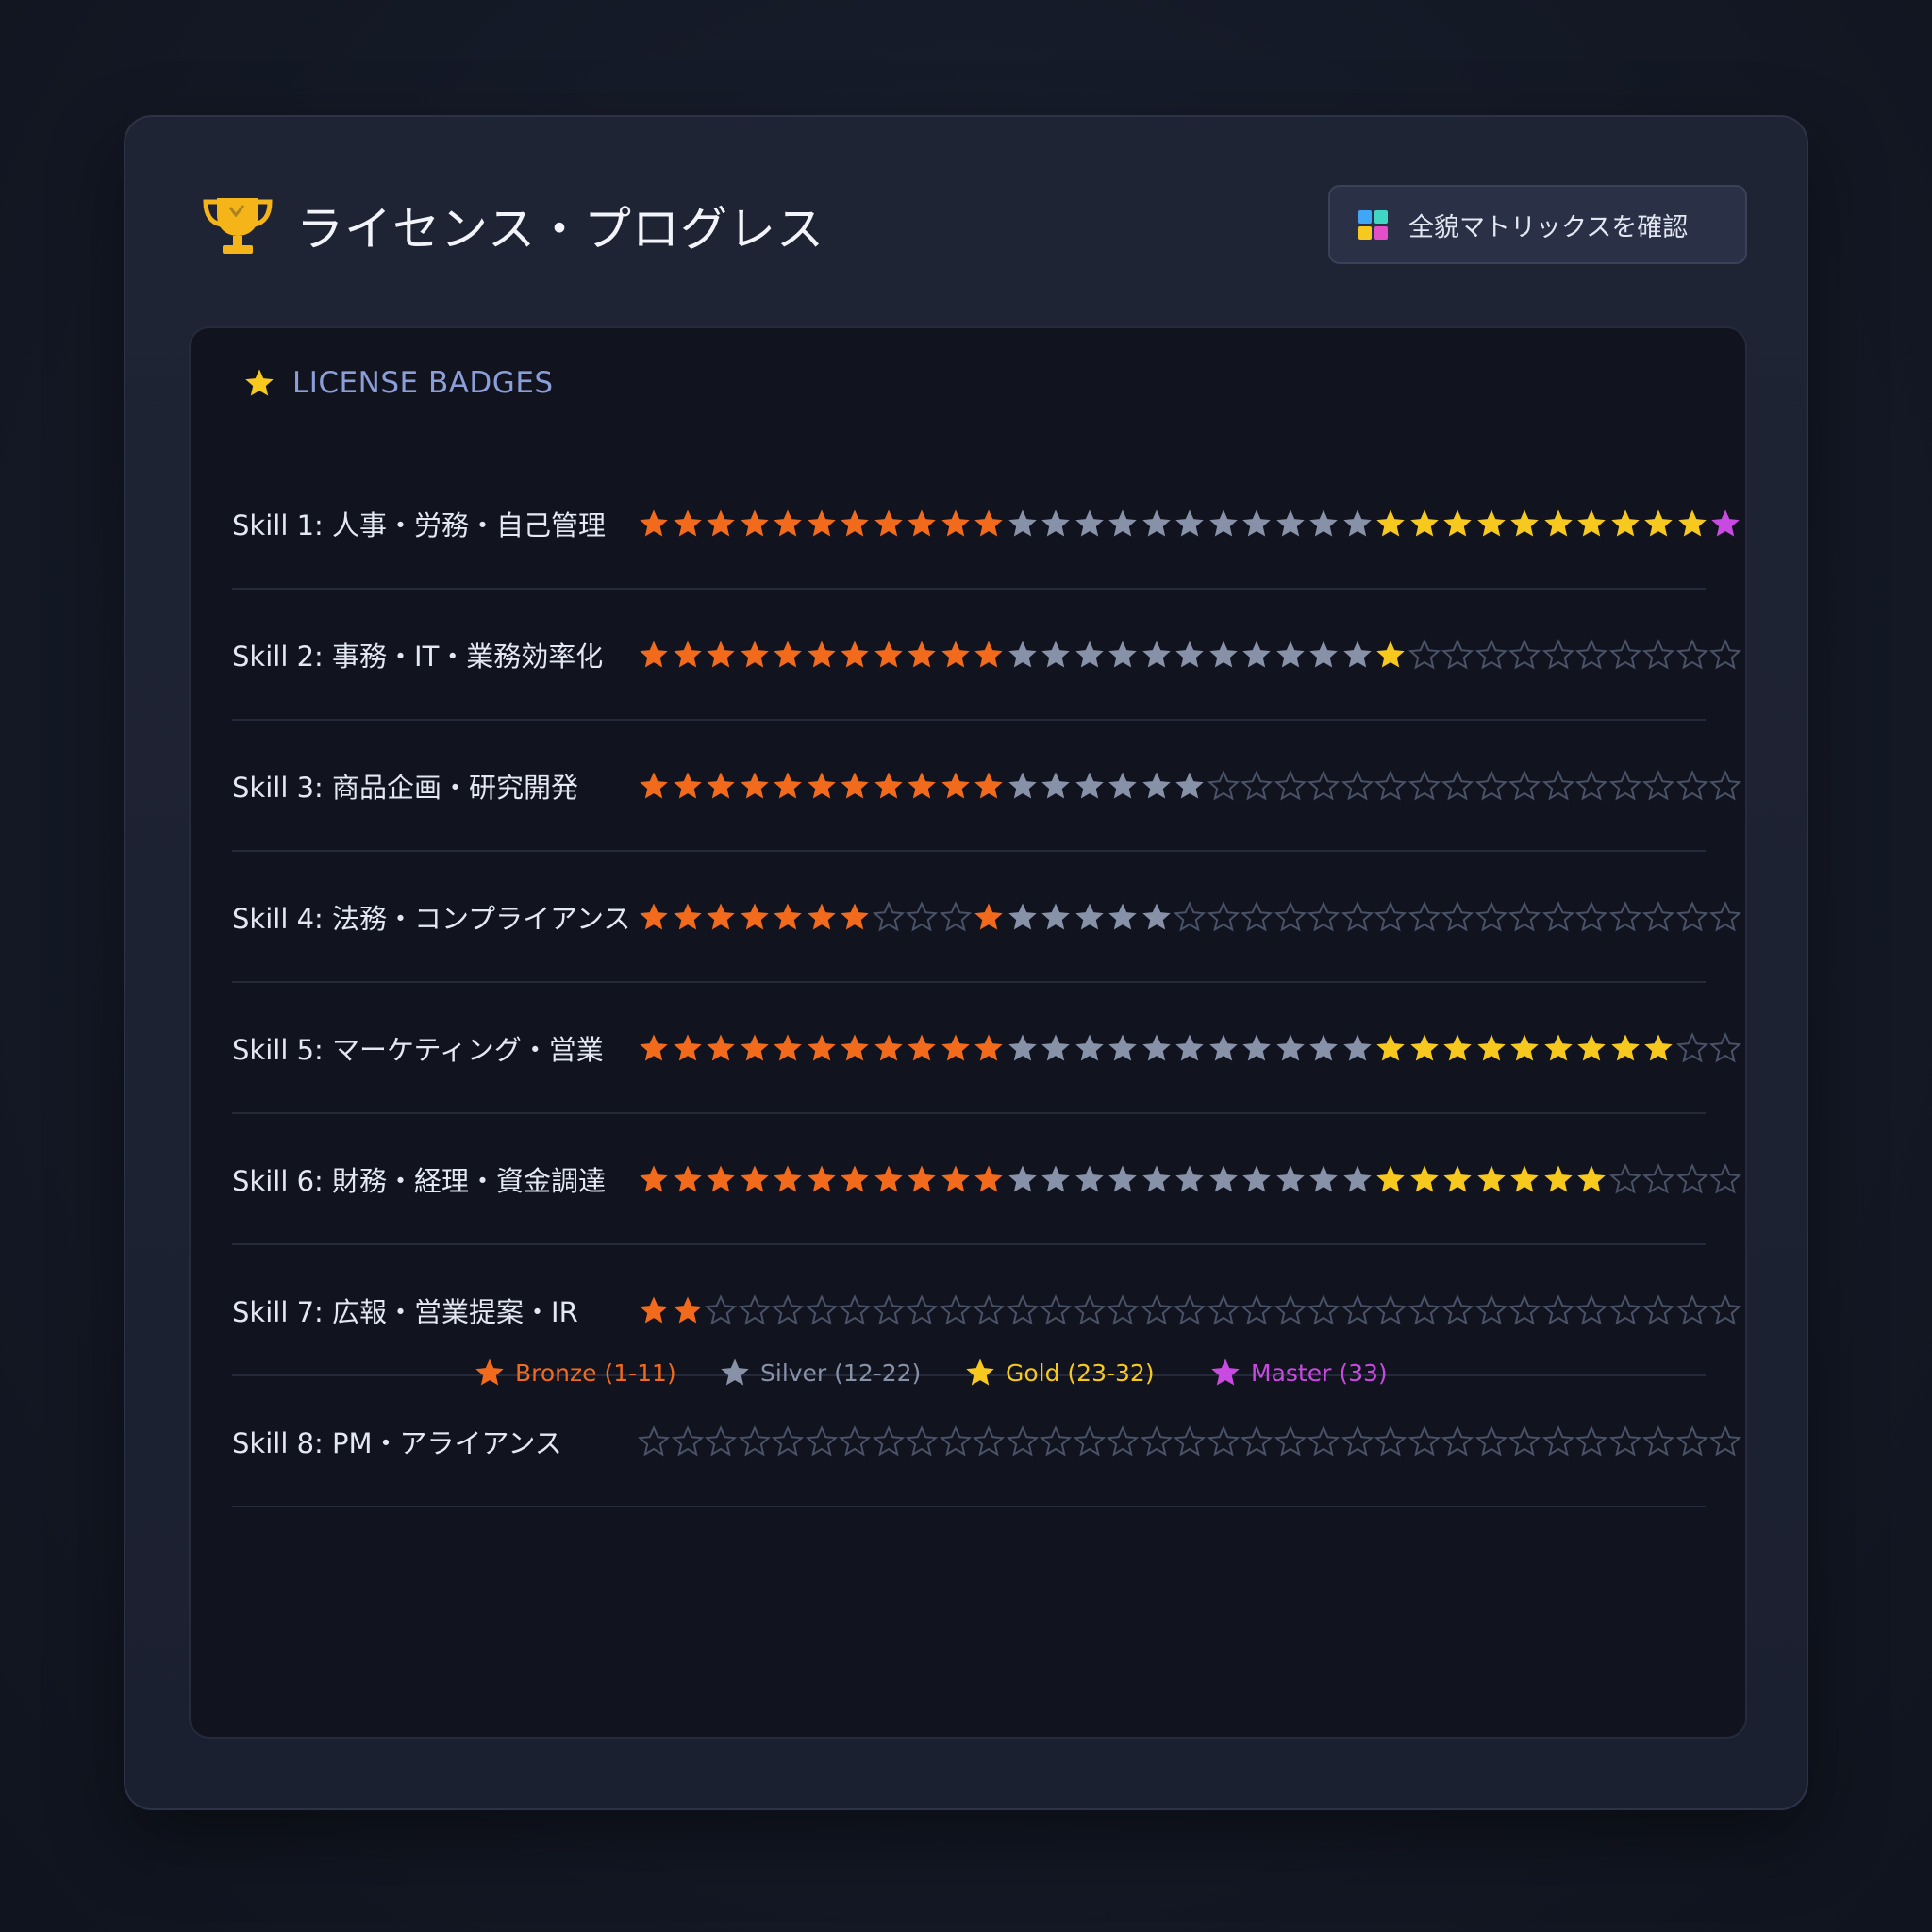 This screenshot has width=1932, height=1932. What do you see at coordinates (986, 918) in the screenshot?
I see `skill-row: Skill 4: 法務・コンプライアンス` at bounding box center [986, 918].